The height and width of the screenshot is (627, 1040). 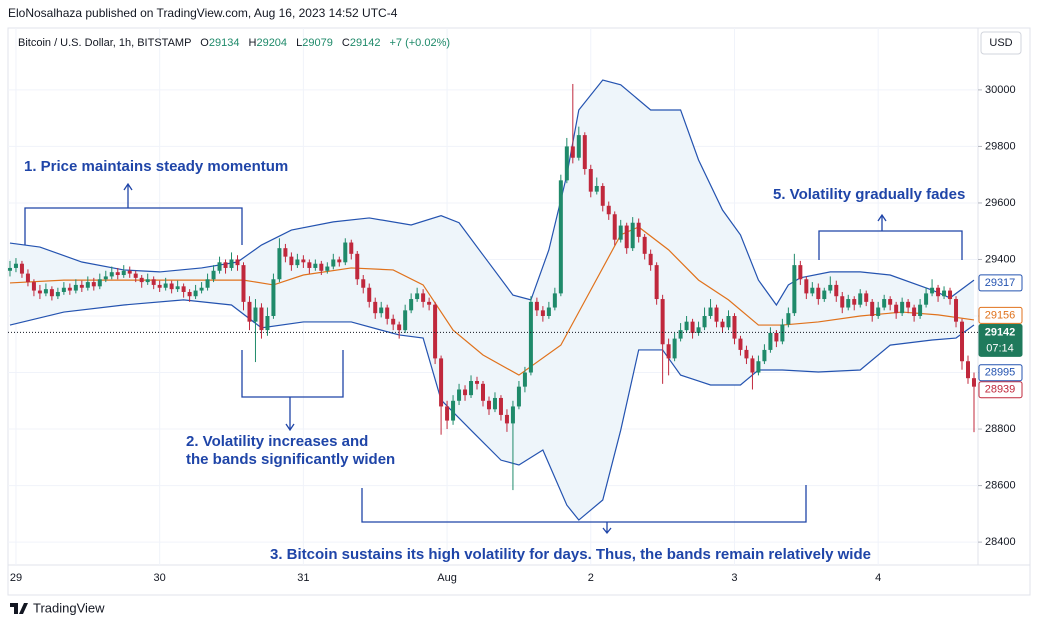 I want to click on logo-icon, so click(x=19, y=608).